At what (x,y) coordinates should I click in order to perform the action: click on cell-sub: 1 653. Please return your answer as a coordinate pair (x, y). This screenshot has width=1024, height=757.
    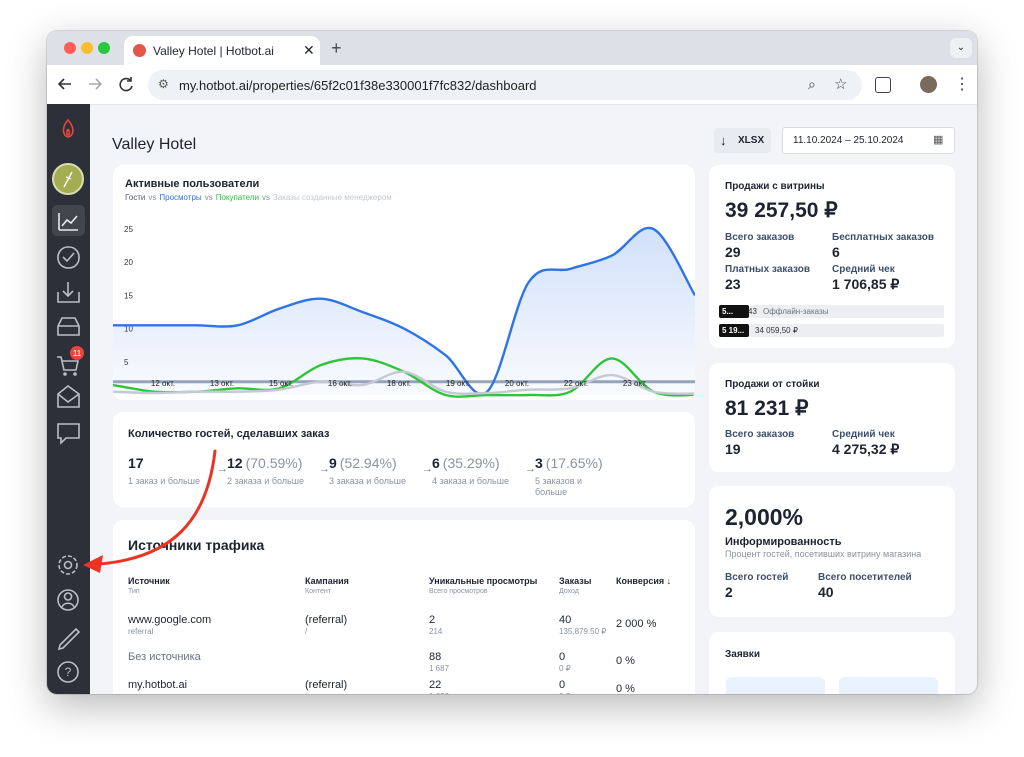
    Looking at the image, I should click on (439, 693).